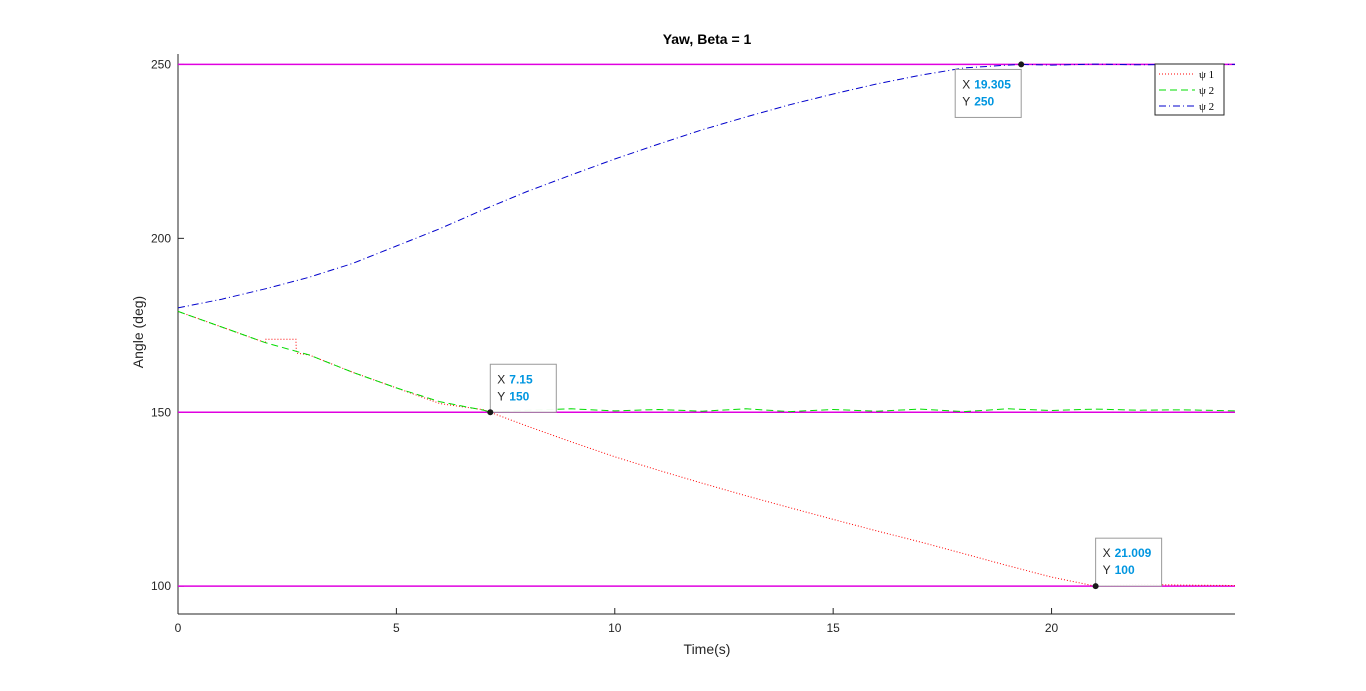 Image resolution: width=1366 pixels, height=691 pixels. I want to click on y-tick-label: 100, so click(161, 586).